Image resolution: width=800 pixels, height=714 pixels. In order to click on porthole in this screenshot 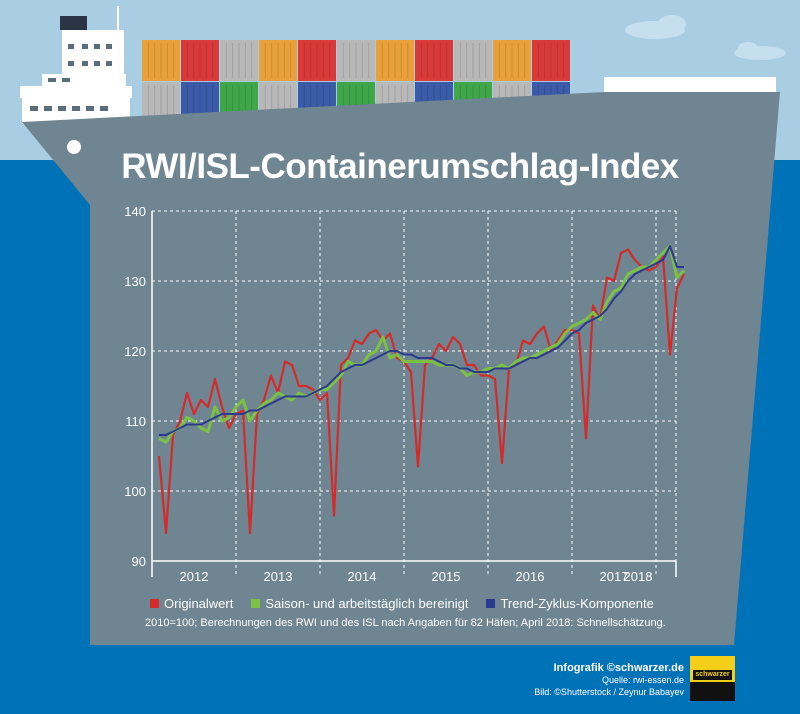, I will do `click(74, 147)`.